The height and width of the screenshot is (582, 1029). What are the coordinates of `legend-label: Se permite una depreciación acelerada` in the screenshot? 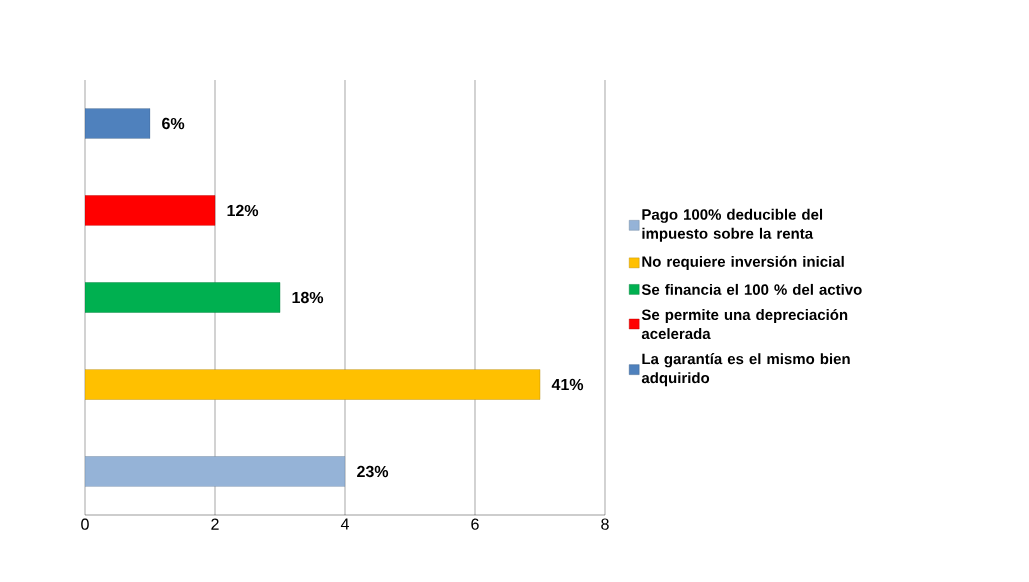 It's located at (744, 324).